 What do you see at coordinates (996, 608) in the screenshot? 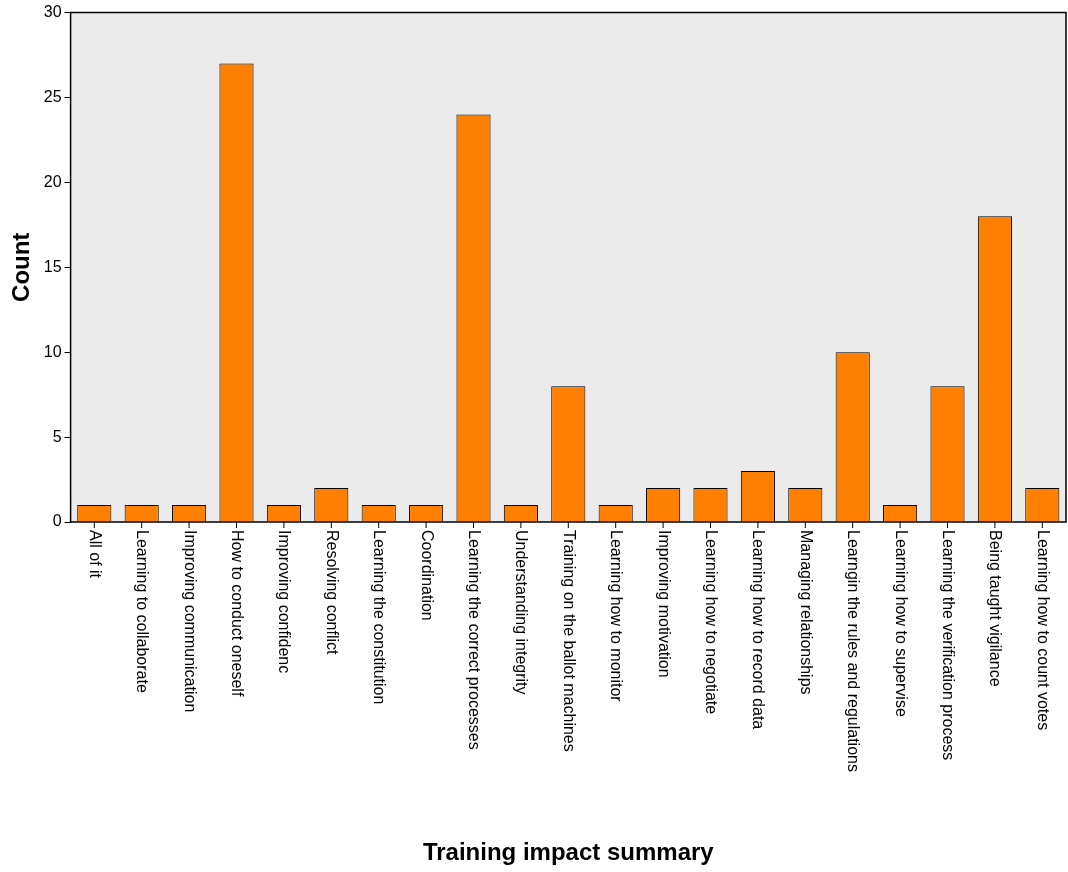
I see `x-tick-label: Being taught vigilance` at bounding box center [996, 608].